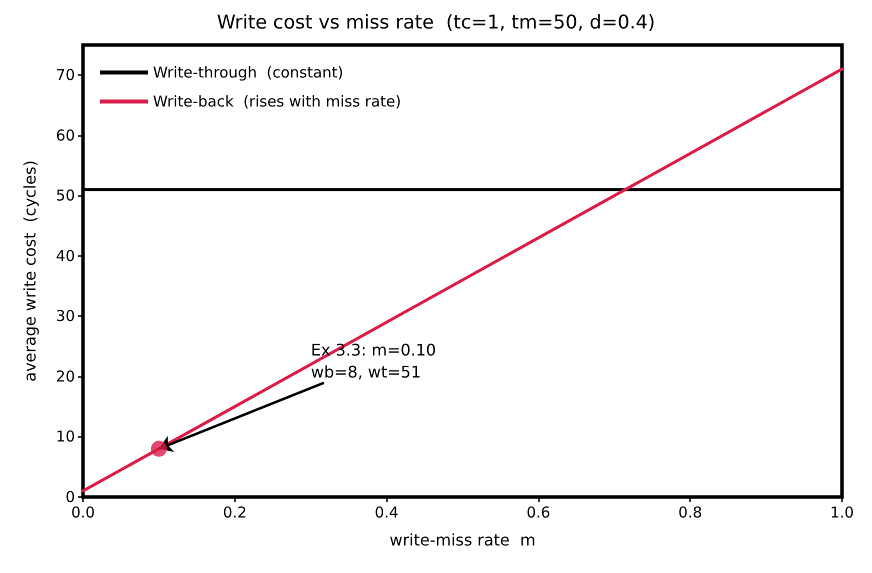 This screenshot has height=573, width=872. Describe the element at coordinates (30, 271) in the screenshot. I see `y-axis-title: average write cost (cycles)` at that location.